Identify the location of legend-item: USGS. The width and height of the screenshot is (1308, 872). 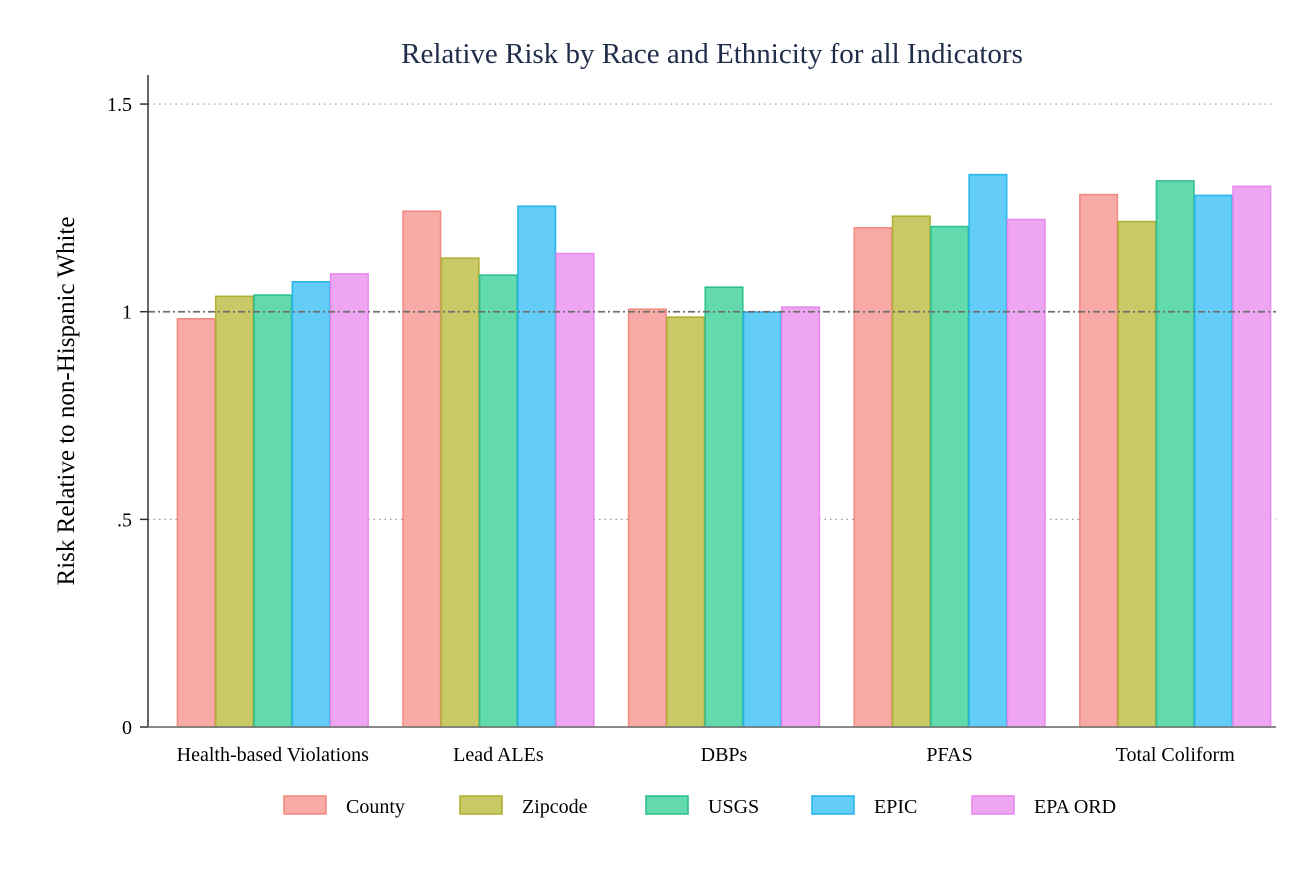
(702, 806).